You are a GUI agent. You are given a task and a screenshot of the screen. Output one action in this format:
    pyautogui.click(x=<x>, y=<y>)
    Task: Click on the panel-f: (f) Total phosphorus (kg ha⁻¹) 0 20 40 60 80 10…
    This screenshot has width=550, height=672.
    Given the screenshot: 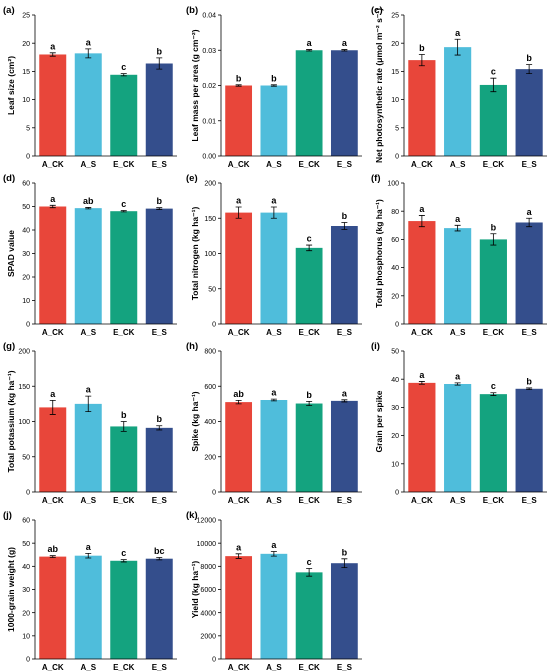 What is the action you would take?
    pyautogui.click(x=459, y=255)
    